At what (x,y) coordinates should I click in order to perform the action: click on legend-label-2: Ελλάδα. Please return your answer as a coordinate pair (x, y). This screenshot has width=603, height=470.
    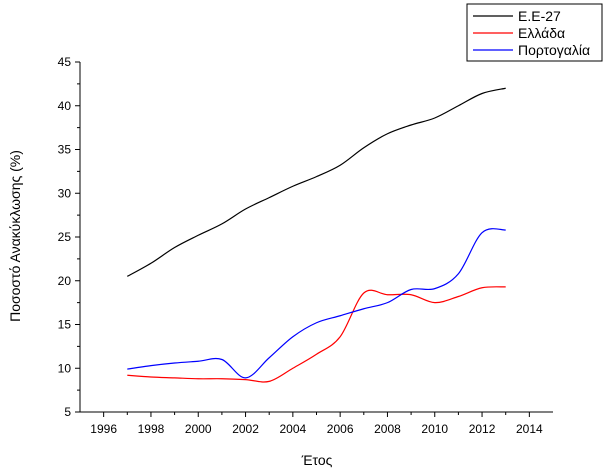
    Looking at the image, I should click on (541, 33).